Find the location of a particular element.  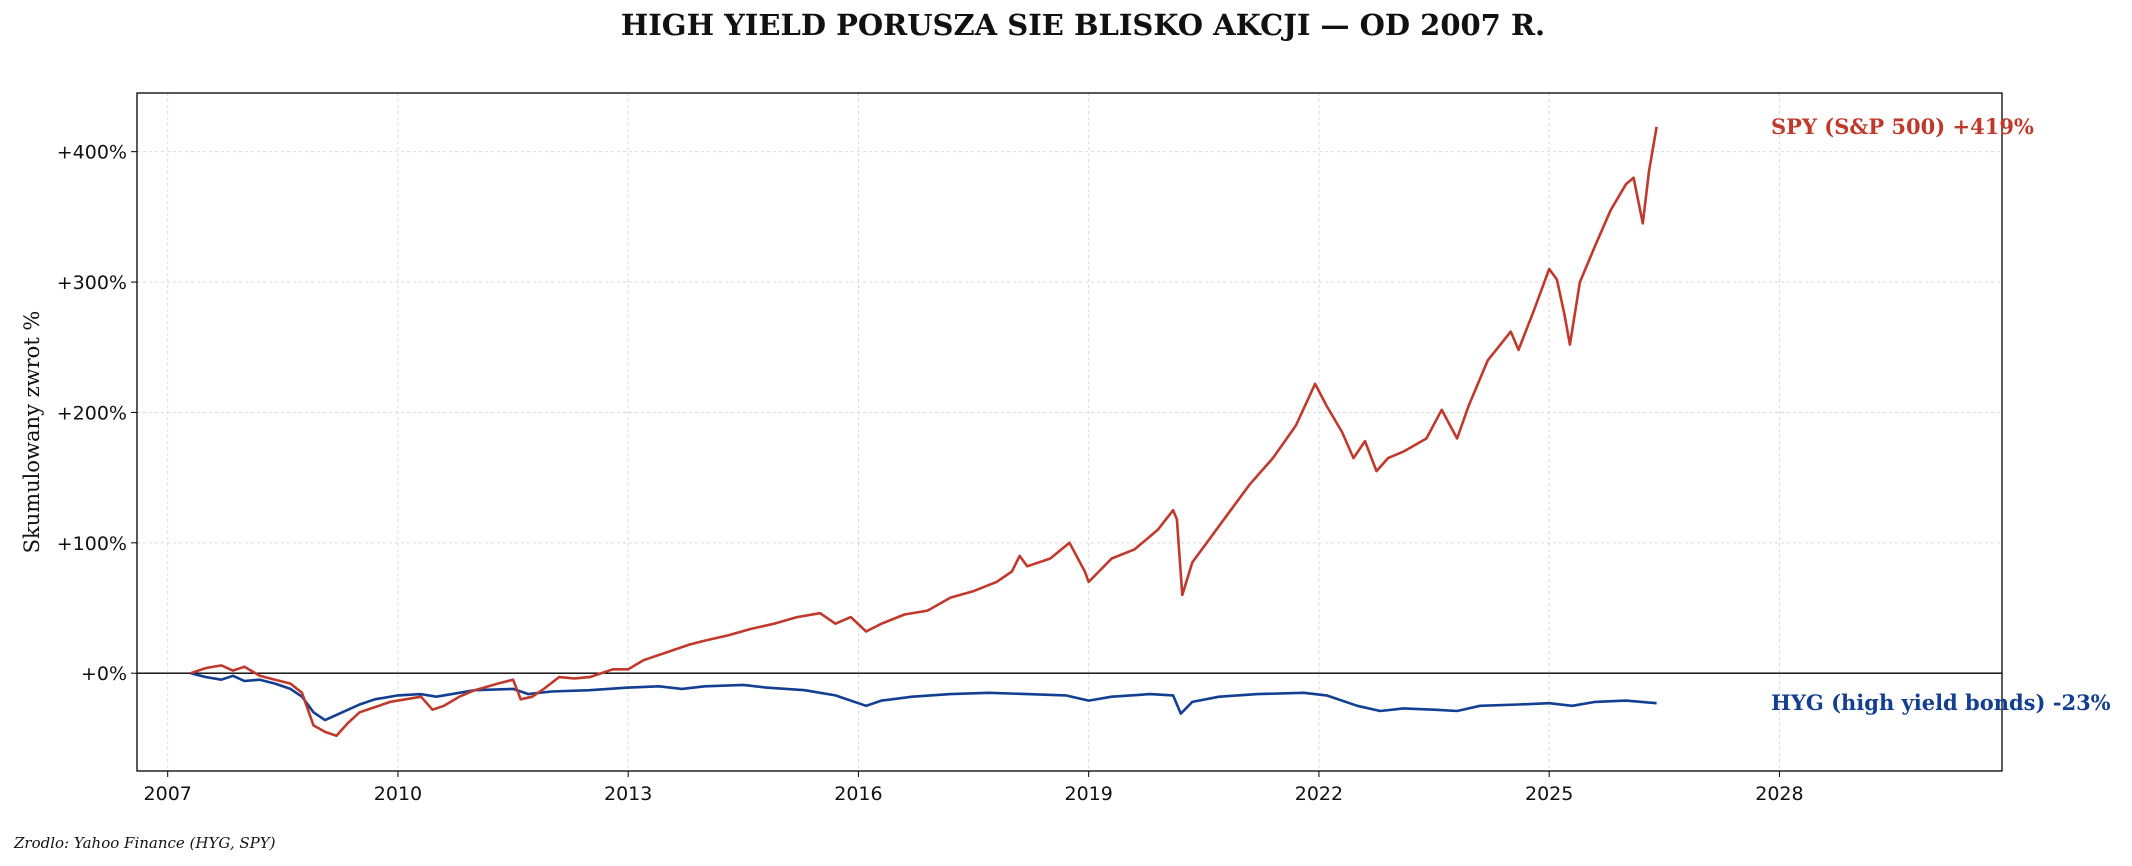

y-tick-label: +400% is located at coordinates (92, 153).